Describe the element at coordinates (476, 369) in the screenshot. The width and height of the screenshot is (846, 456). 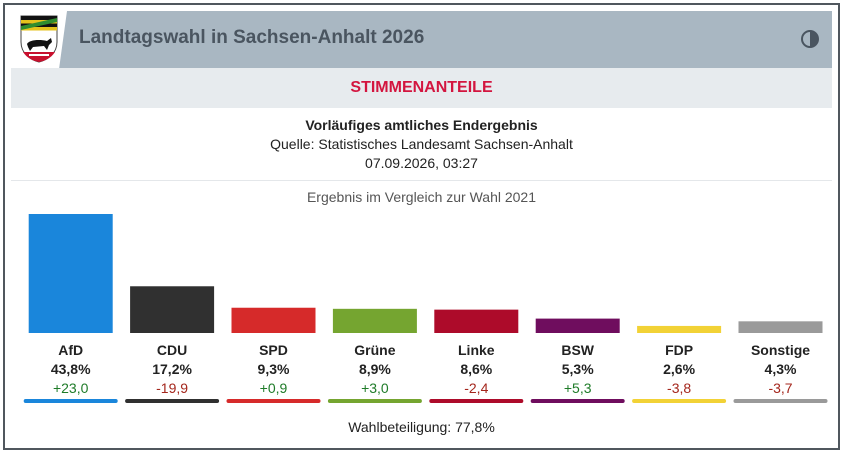
I see `value-label: 8,6%` at that location.